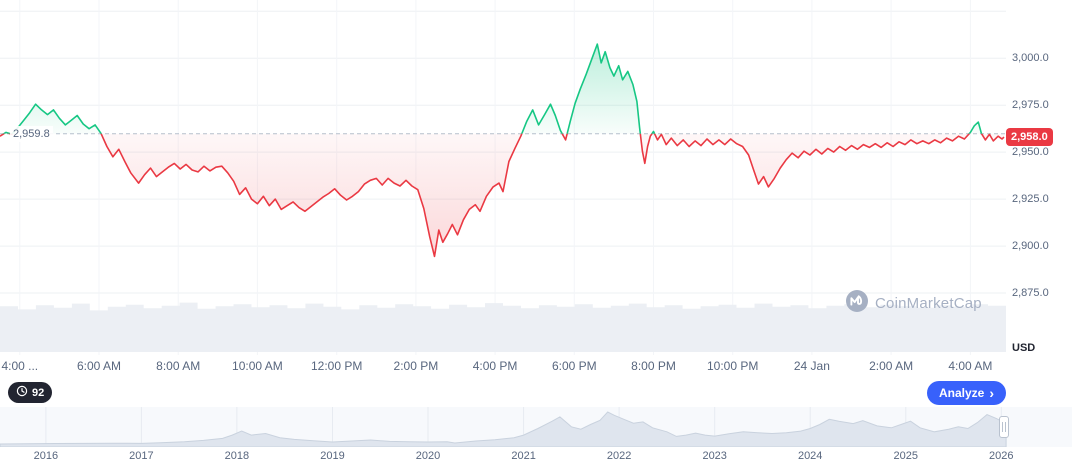 Image resolution: width=1072 pixels, height=470 pixels. What do you see at coordinates (1001, 456) in the screenshot?
I see `year-label: 2026` at bounding box center [1001, 456].